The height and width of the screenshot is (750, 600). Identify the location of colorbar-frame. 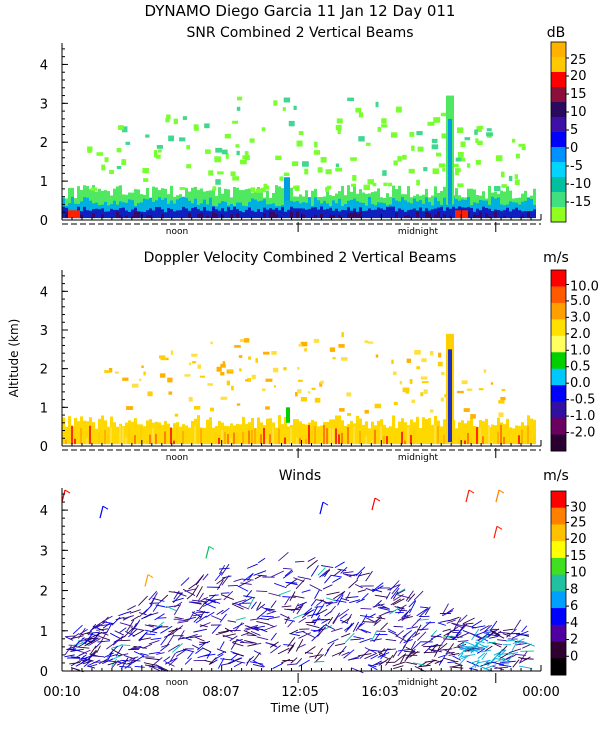
(558, 132).